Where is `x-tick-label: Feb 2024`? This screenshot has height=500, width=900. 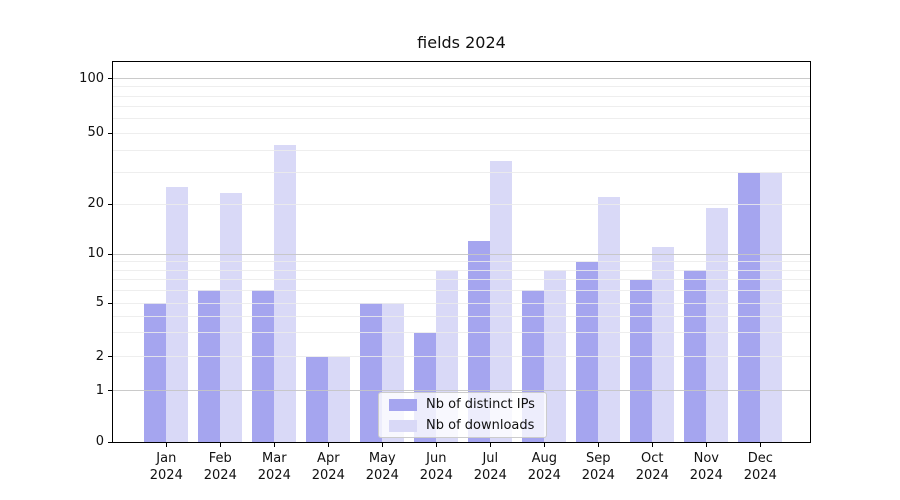 x-tick-label: Feb 2024 is located at coordinates (220, 467).